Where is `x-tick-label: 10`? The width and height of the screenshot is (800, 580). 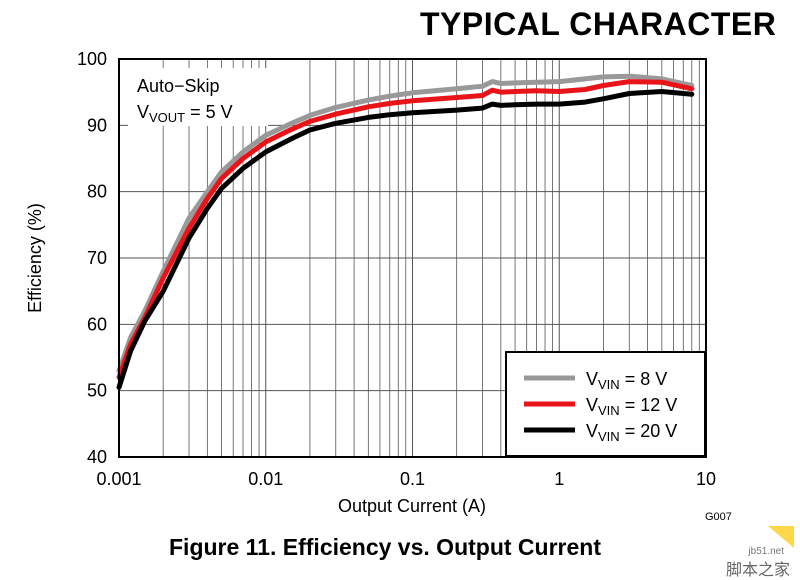
x-tick-label: 10 is located at coordinates (706, 479).